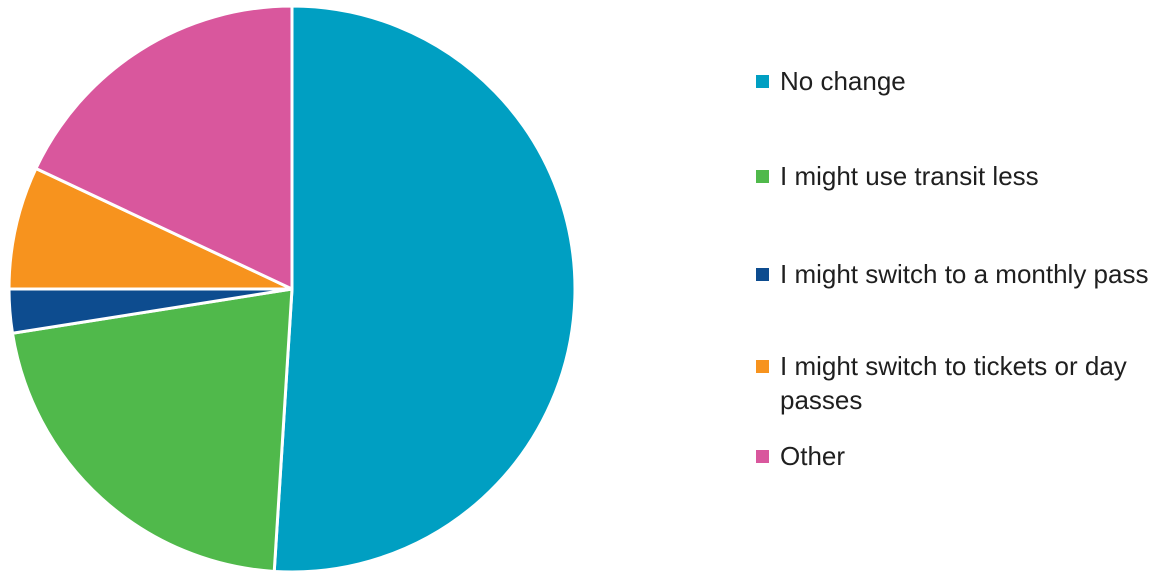 Image resolution: width=1170 pixels, height=571 pixels. What do you see at coordinates (958, 81) in the screenshot?
I see `legend-item-no-change: No change` at bounding box center [958, 81].